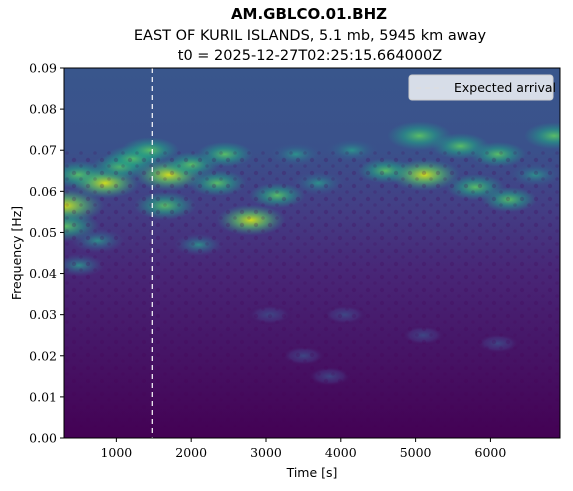  Describe the element at coordinates (43, 273) in the screenshot. I see `y-tick-label: 0.04` at that location.